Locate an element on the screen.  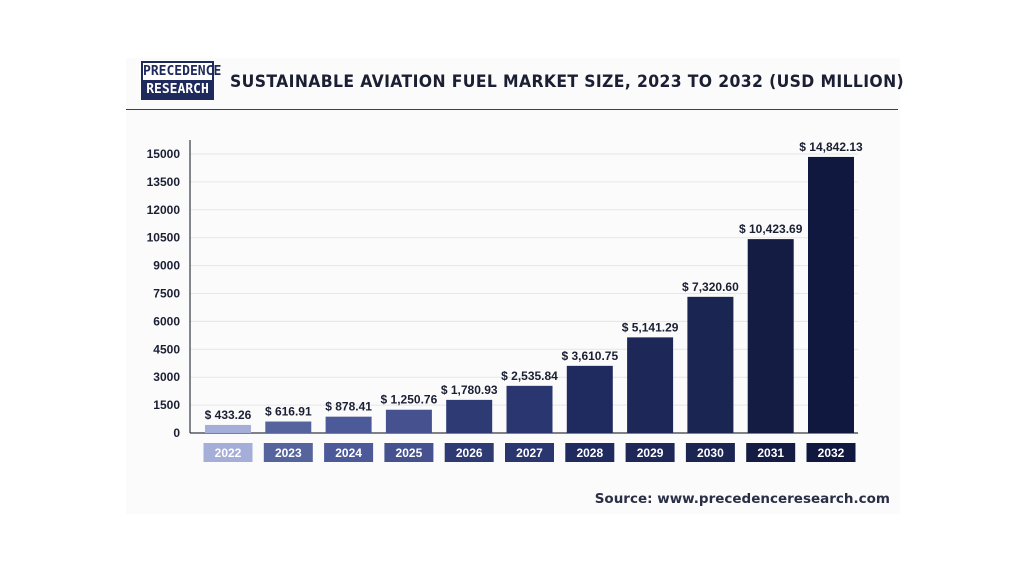
x-tick-label: 2026 is located at coordinates (469, 453).